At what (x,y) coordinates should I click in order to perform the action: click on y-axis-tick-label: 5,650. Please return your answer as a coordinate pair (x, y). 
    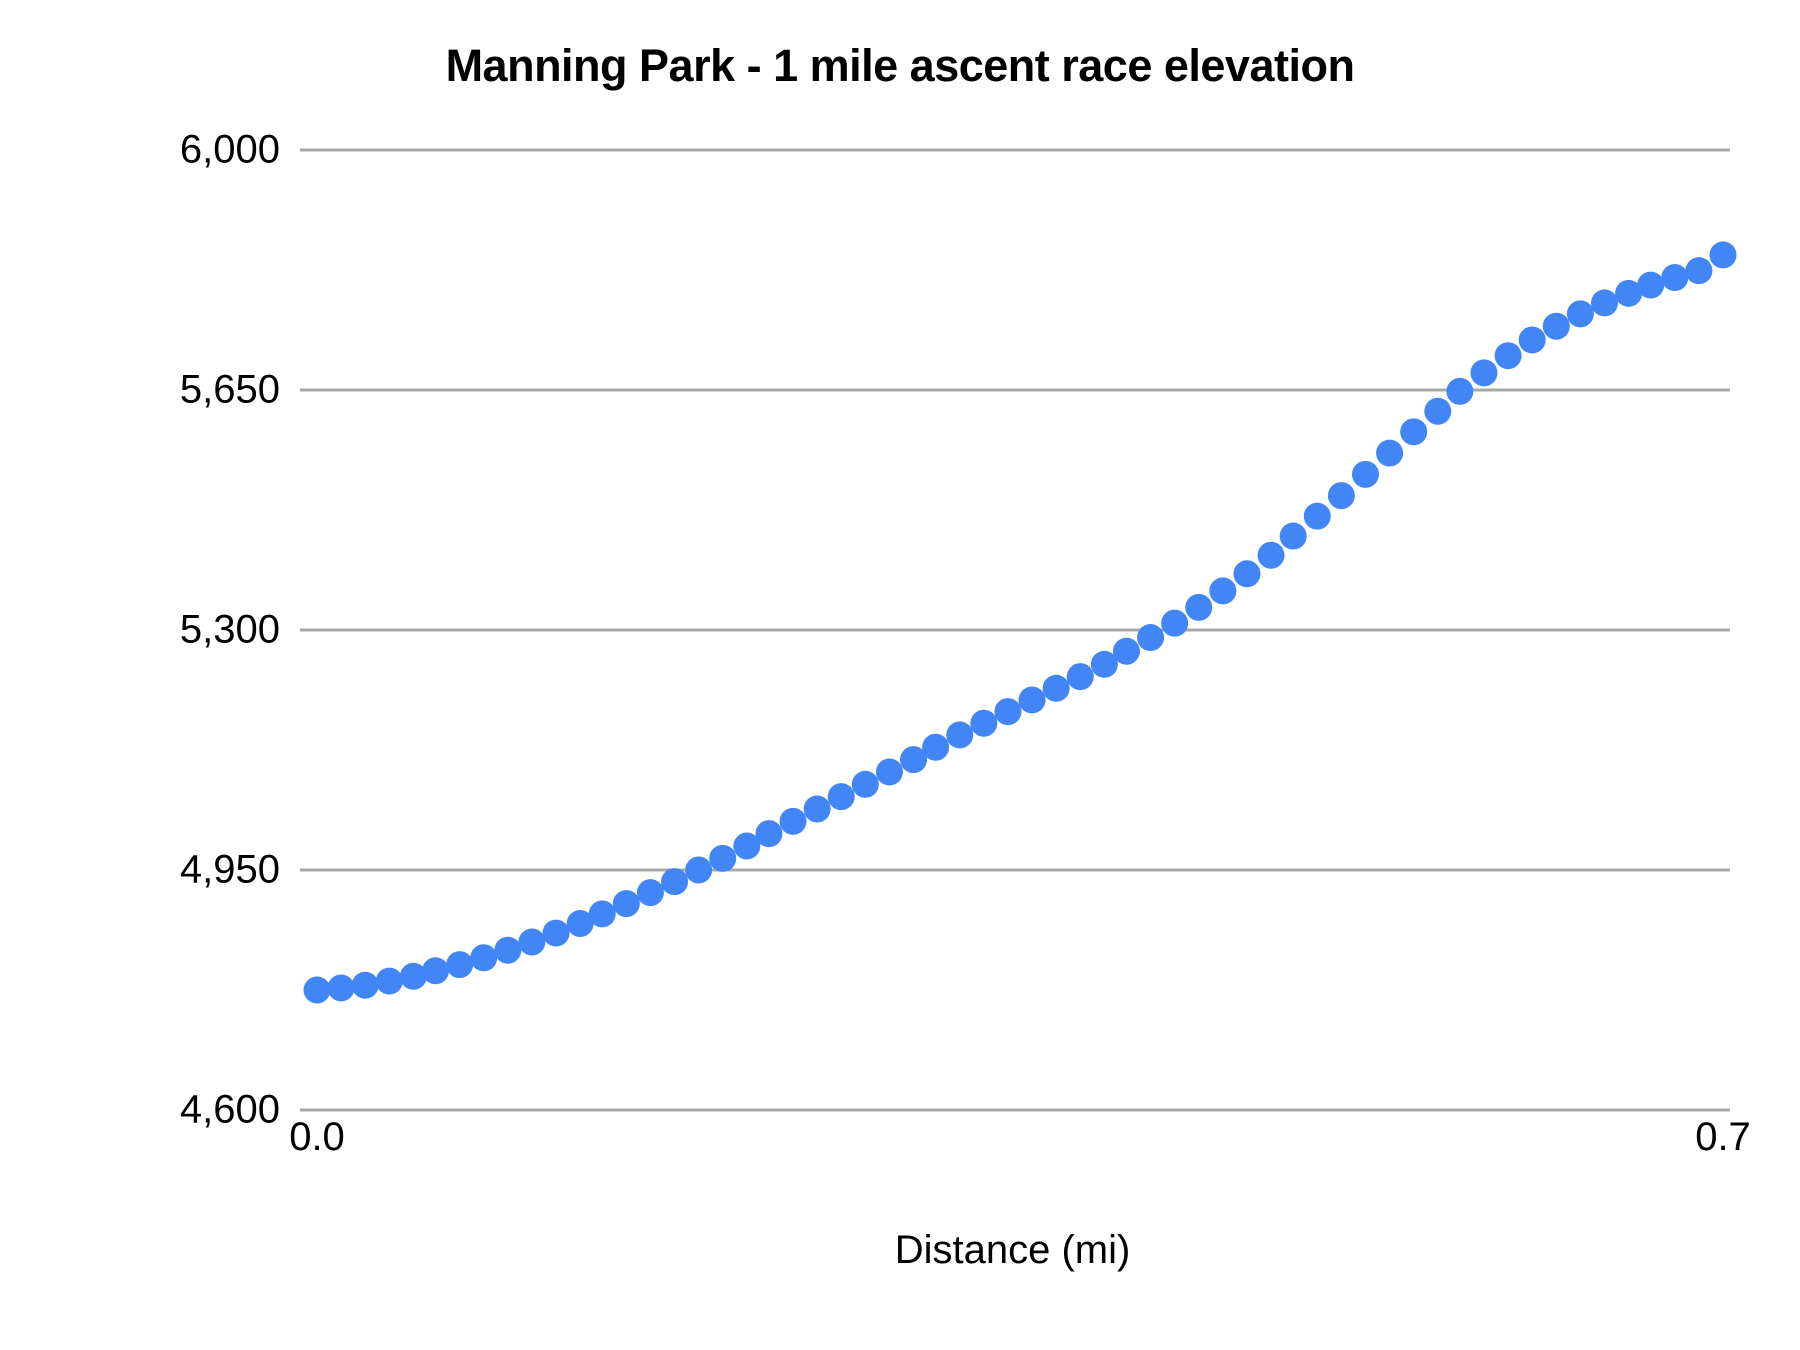
    Looking at the image, I should click on (229, 389).